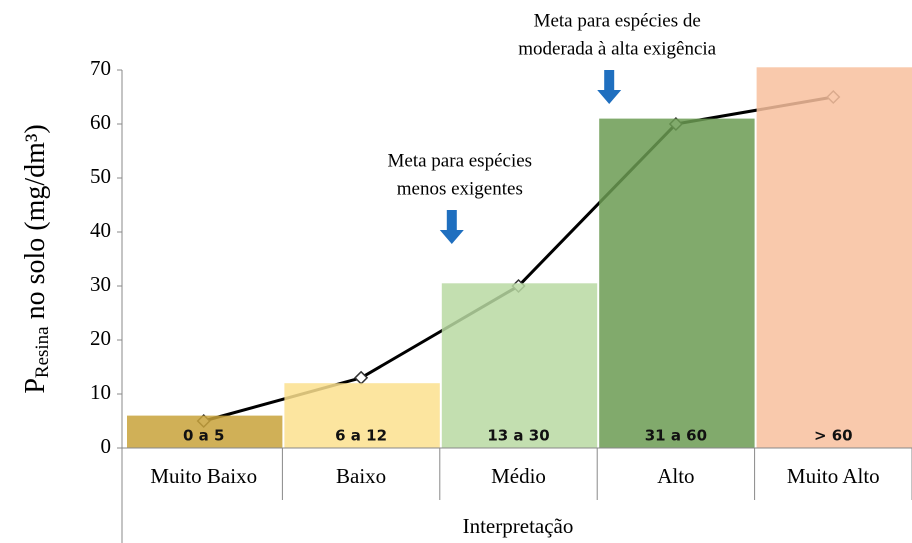 The image size is (912, 543). What do you see at coordinates (100, 176) in the screenshot?
I see `y-tick-label: 50` at bounding box center [100, 176].